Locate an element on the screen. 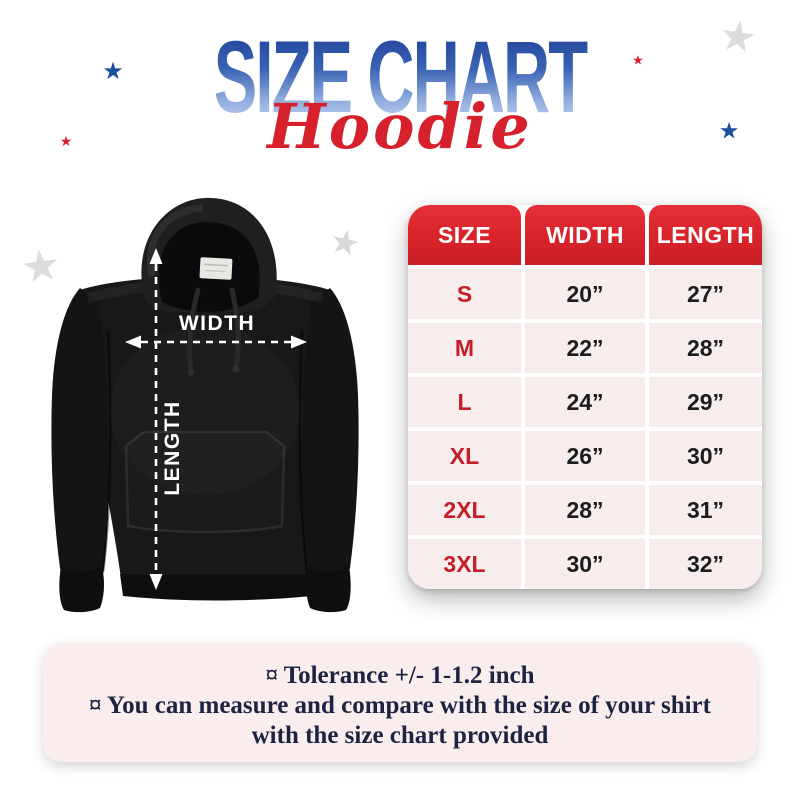 The width and height of the screenshot is (800, 800). size-cell: M is located at coordinates (464, 348).